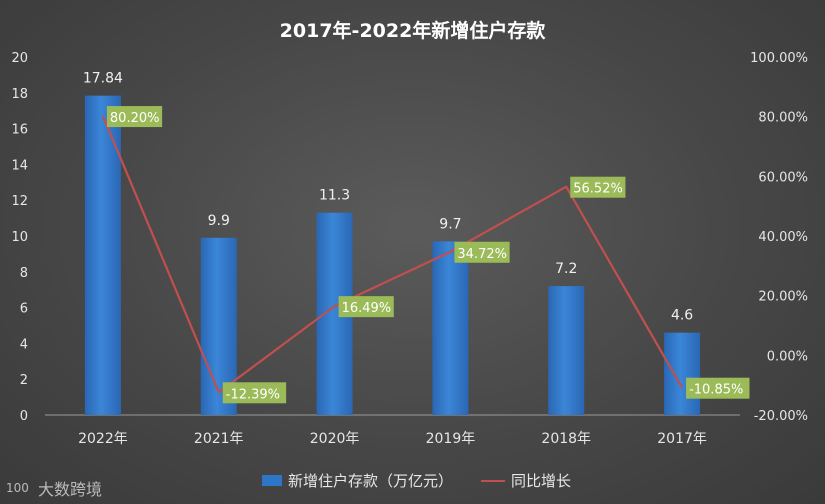  What do you see at coordinates (219, 221) in the screenshot?
I see `bar-data-label: 9.9` at bounding box center [219, 221].